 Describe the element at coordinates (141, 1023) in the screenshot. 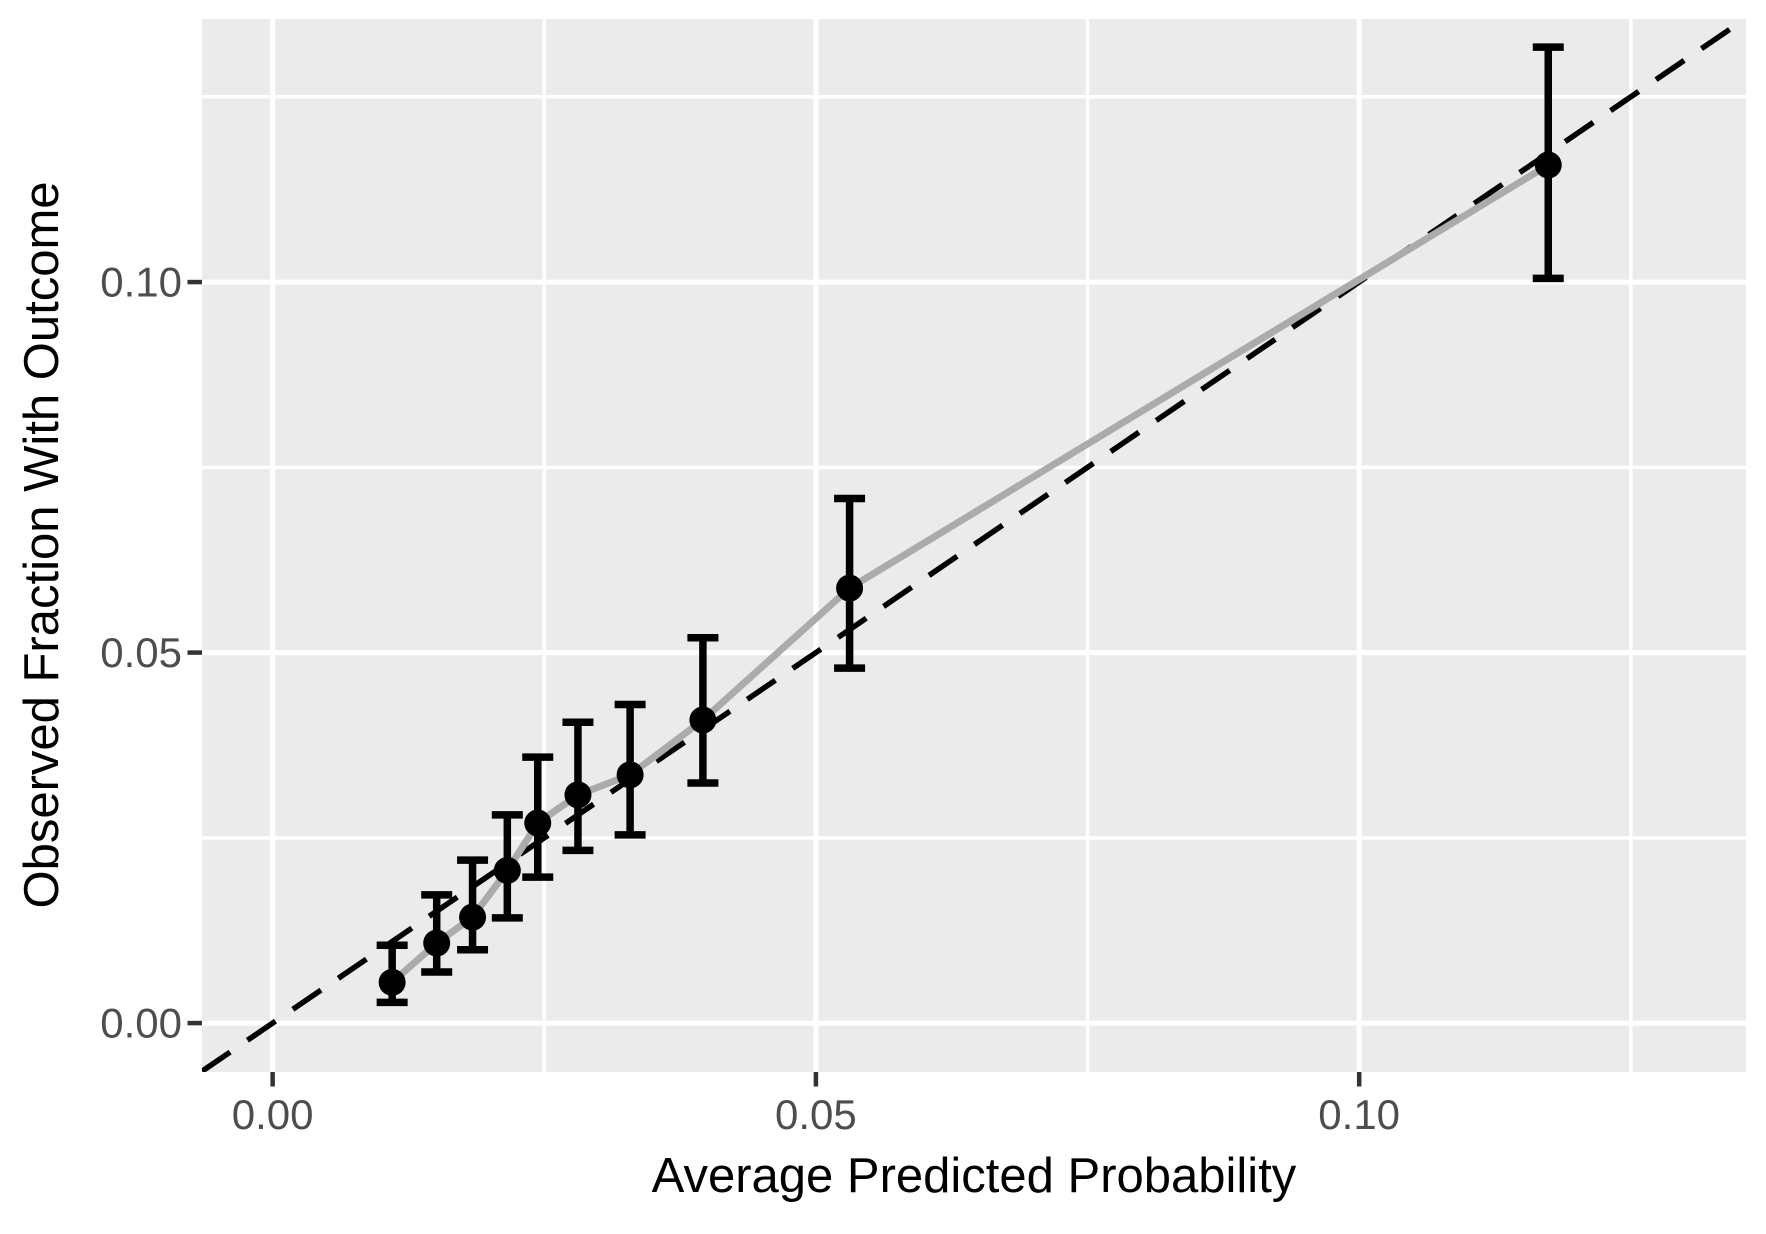

I see `y-tick-label: 0.00` at that location.